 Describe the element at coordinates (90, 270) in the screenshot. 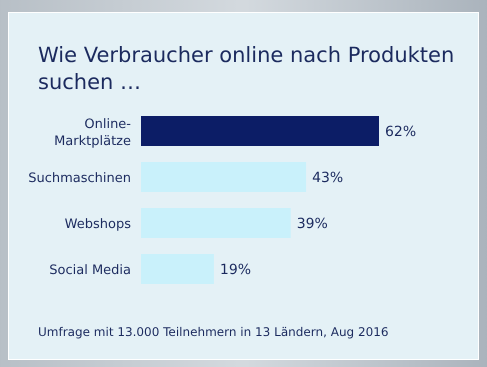

I see `y-tick-label: Social Media` at that location.